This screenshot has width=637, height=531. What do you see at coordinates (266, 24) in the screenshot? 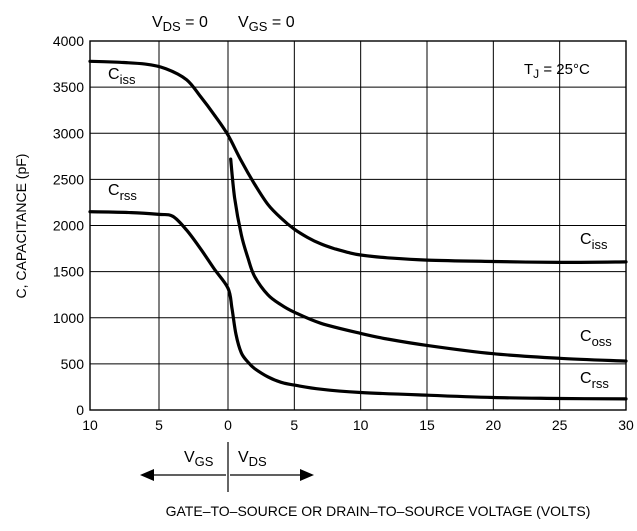
I see `vgs-condition-label: VGS = 0` at bounding box center [266, 24].